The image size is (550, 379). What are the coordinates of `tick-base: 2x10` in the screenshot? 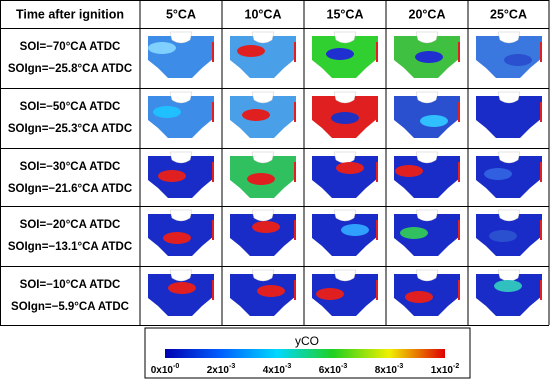 It's located at (218, 370).